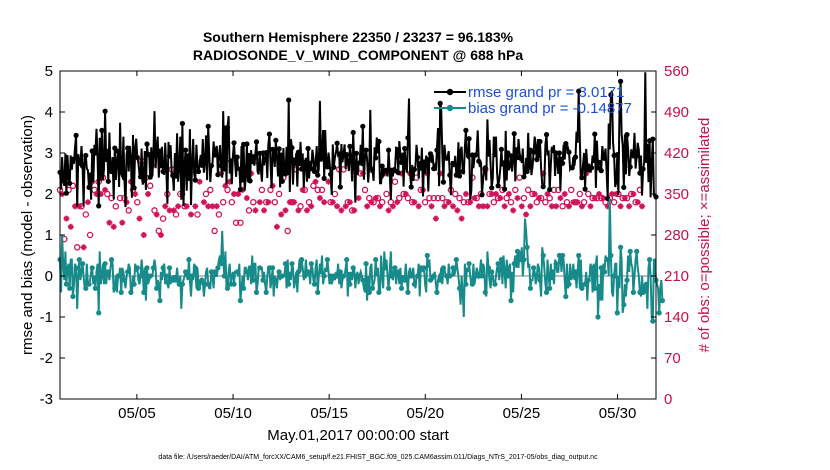 The height and width of the screenshot is (470, 830). Describe the element at coordinates (46, 399) in the screenshot. I see `y-tick-label: -3` at that location.